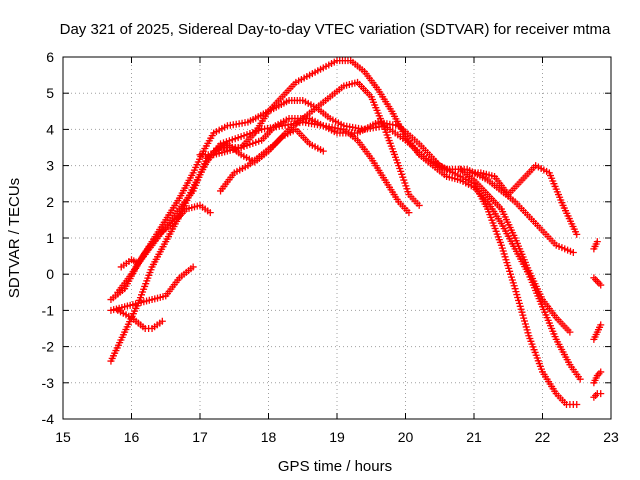 The height and width of the screenshot is (480, 640). What do you see at coordinates (269, 437) in the screenshot?
I see `x-tick-label: 18` at bounding box center [269, 437].